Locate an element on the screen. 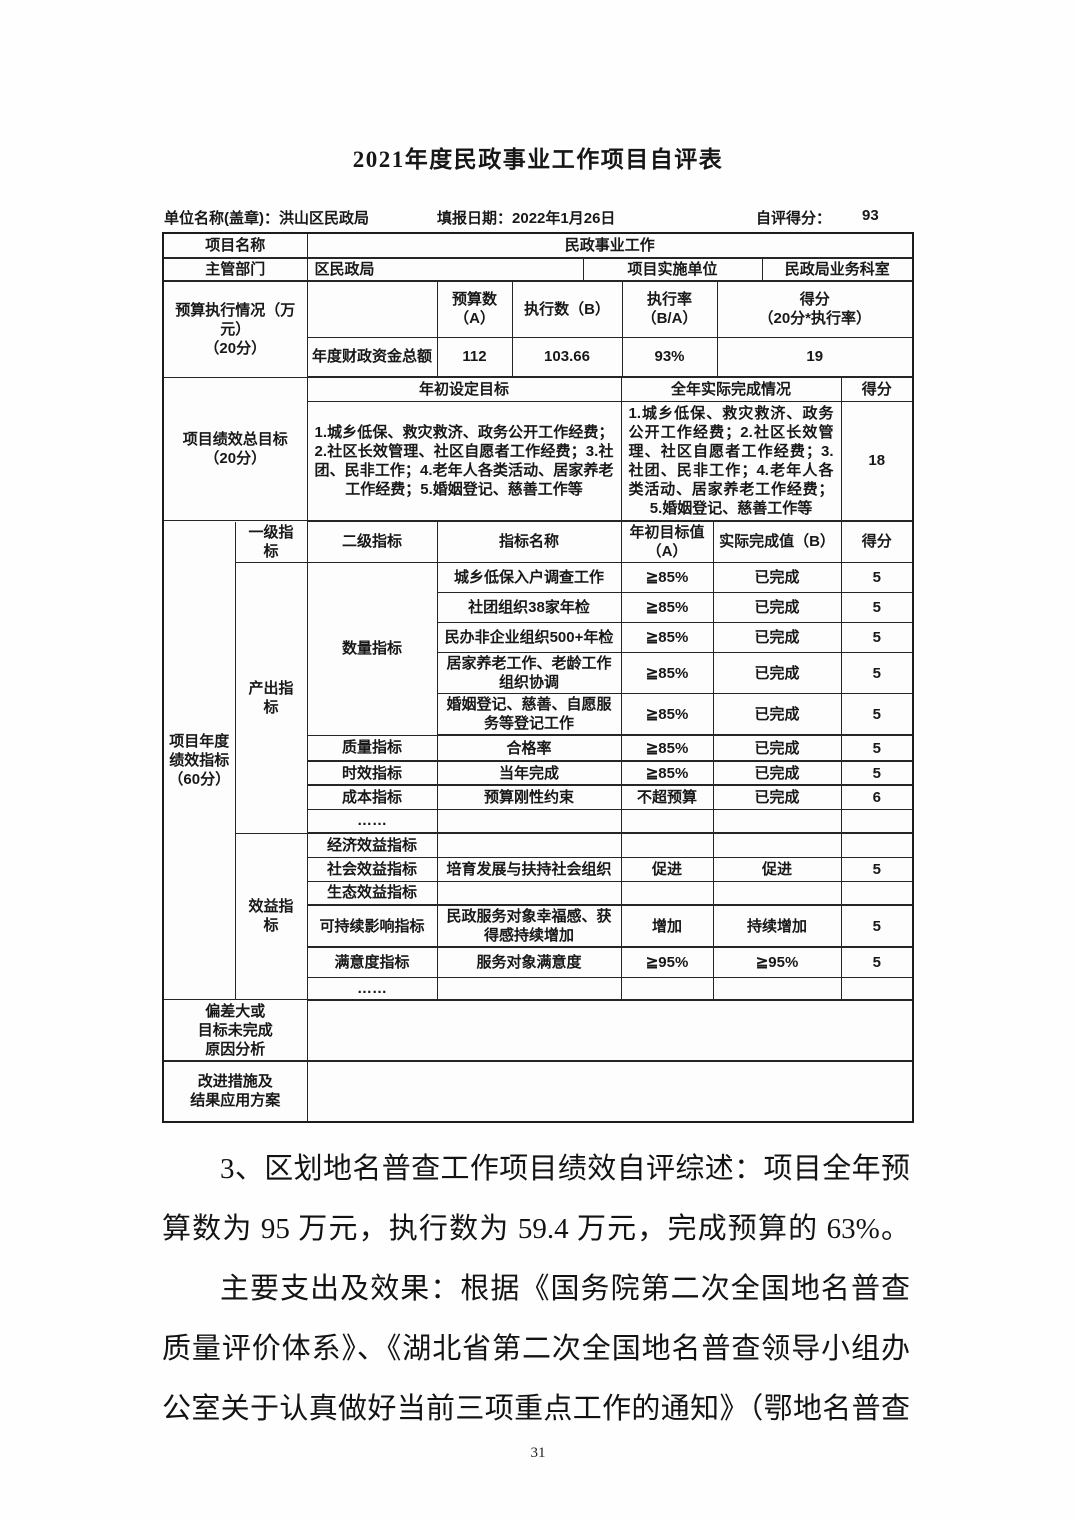 The image size is (1074, 1520). cell-dept-value: 区民政局 is located at coordinates (445, 270).